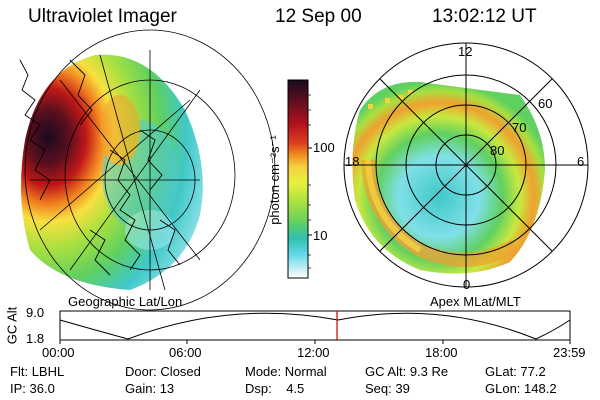 The width and height of the screenshot is (600, 400). I want to click on altitude-xtick-2: 12:00, so click(313, 352).